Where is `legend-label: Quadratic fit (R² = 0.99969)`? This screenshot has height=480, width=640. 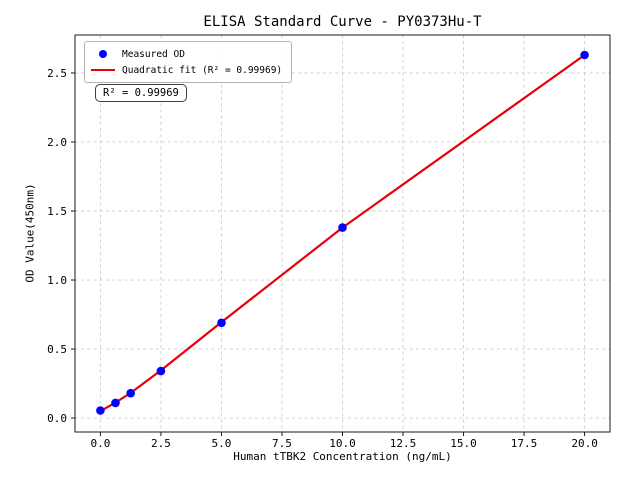
legend-label: Quadratic fit (R² = 0.99969) is located at coordinates (202, 70).